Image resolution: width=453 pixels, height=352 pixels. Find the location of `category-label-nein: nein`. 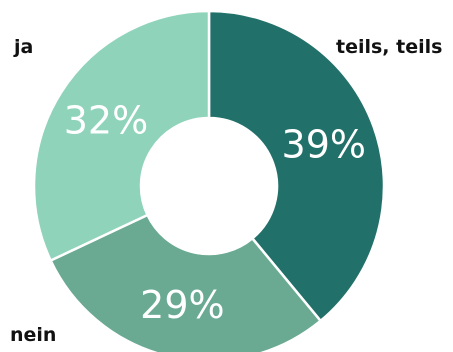

category-label-nein: nein is located at coordinates (33, 335).